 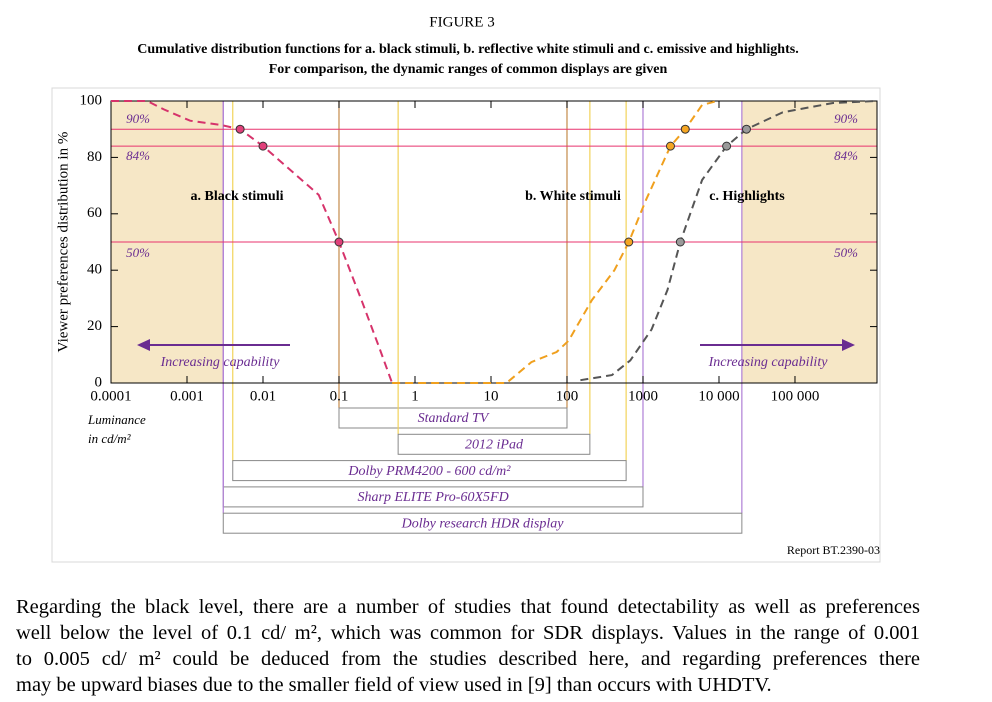 What do you see at coordinates (567, 396) in the screenshot?
I see `x-tick-label: 100` at bounding box center [567, 396].